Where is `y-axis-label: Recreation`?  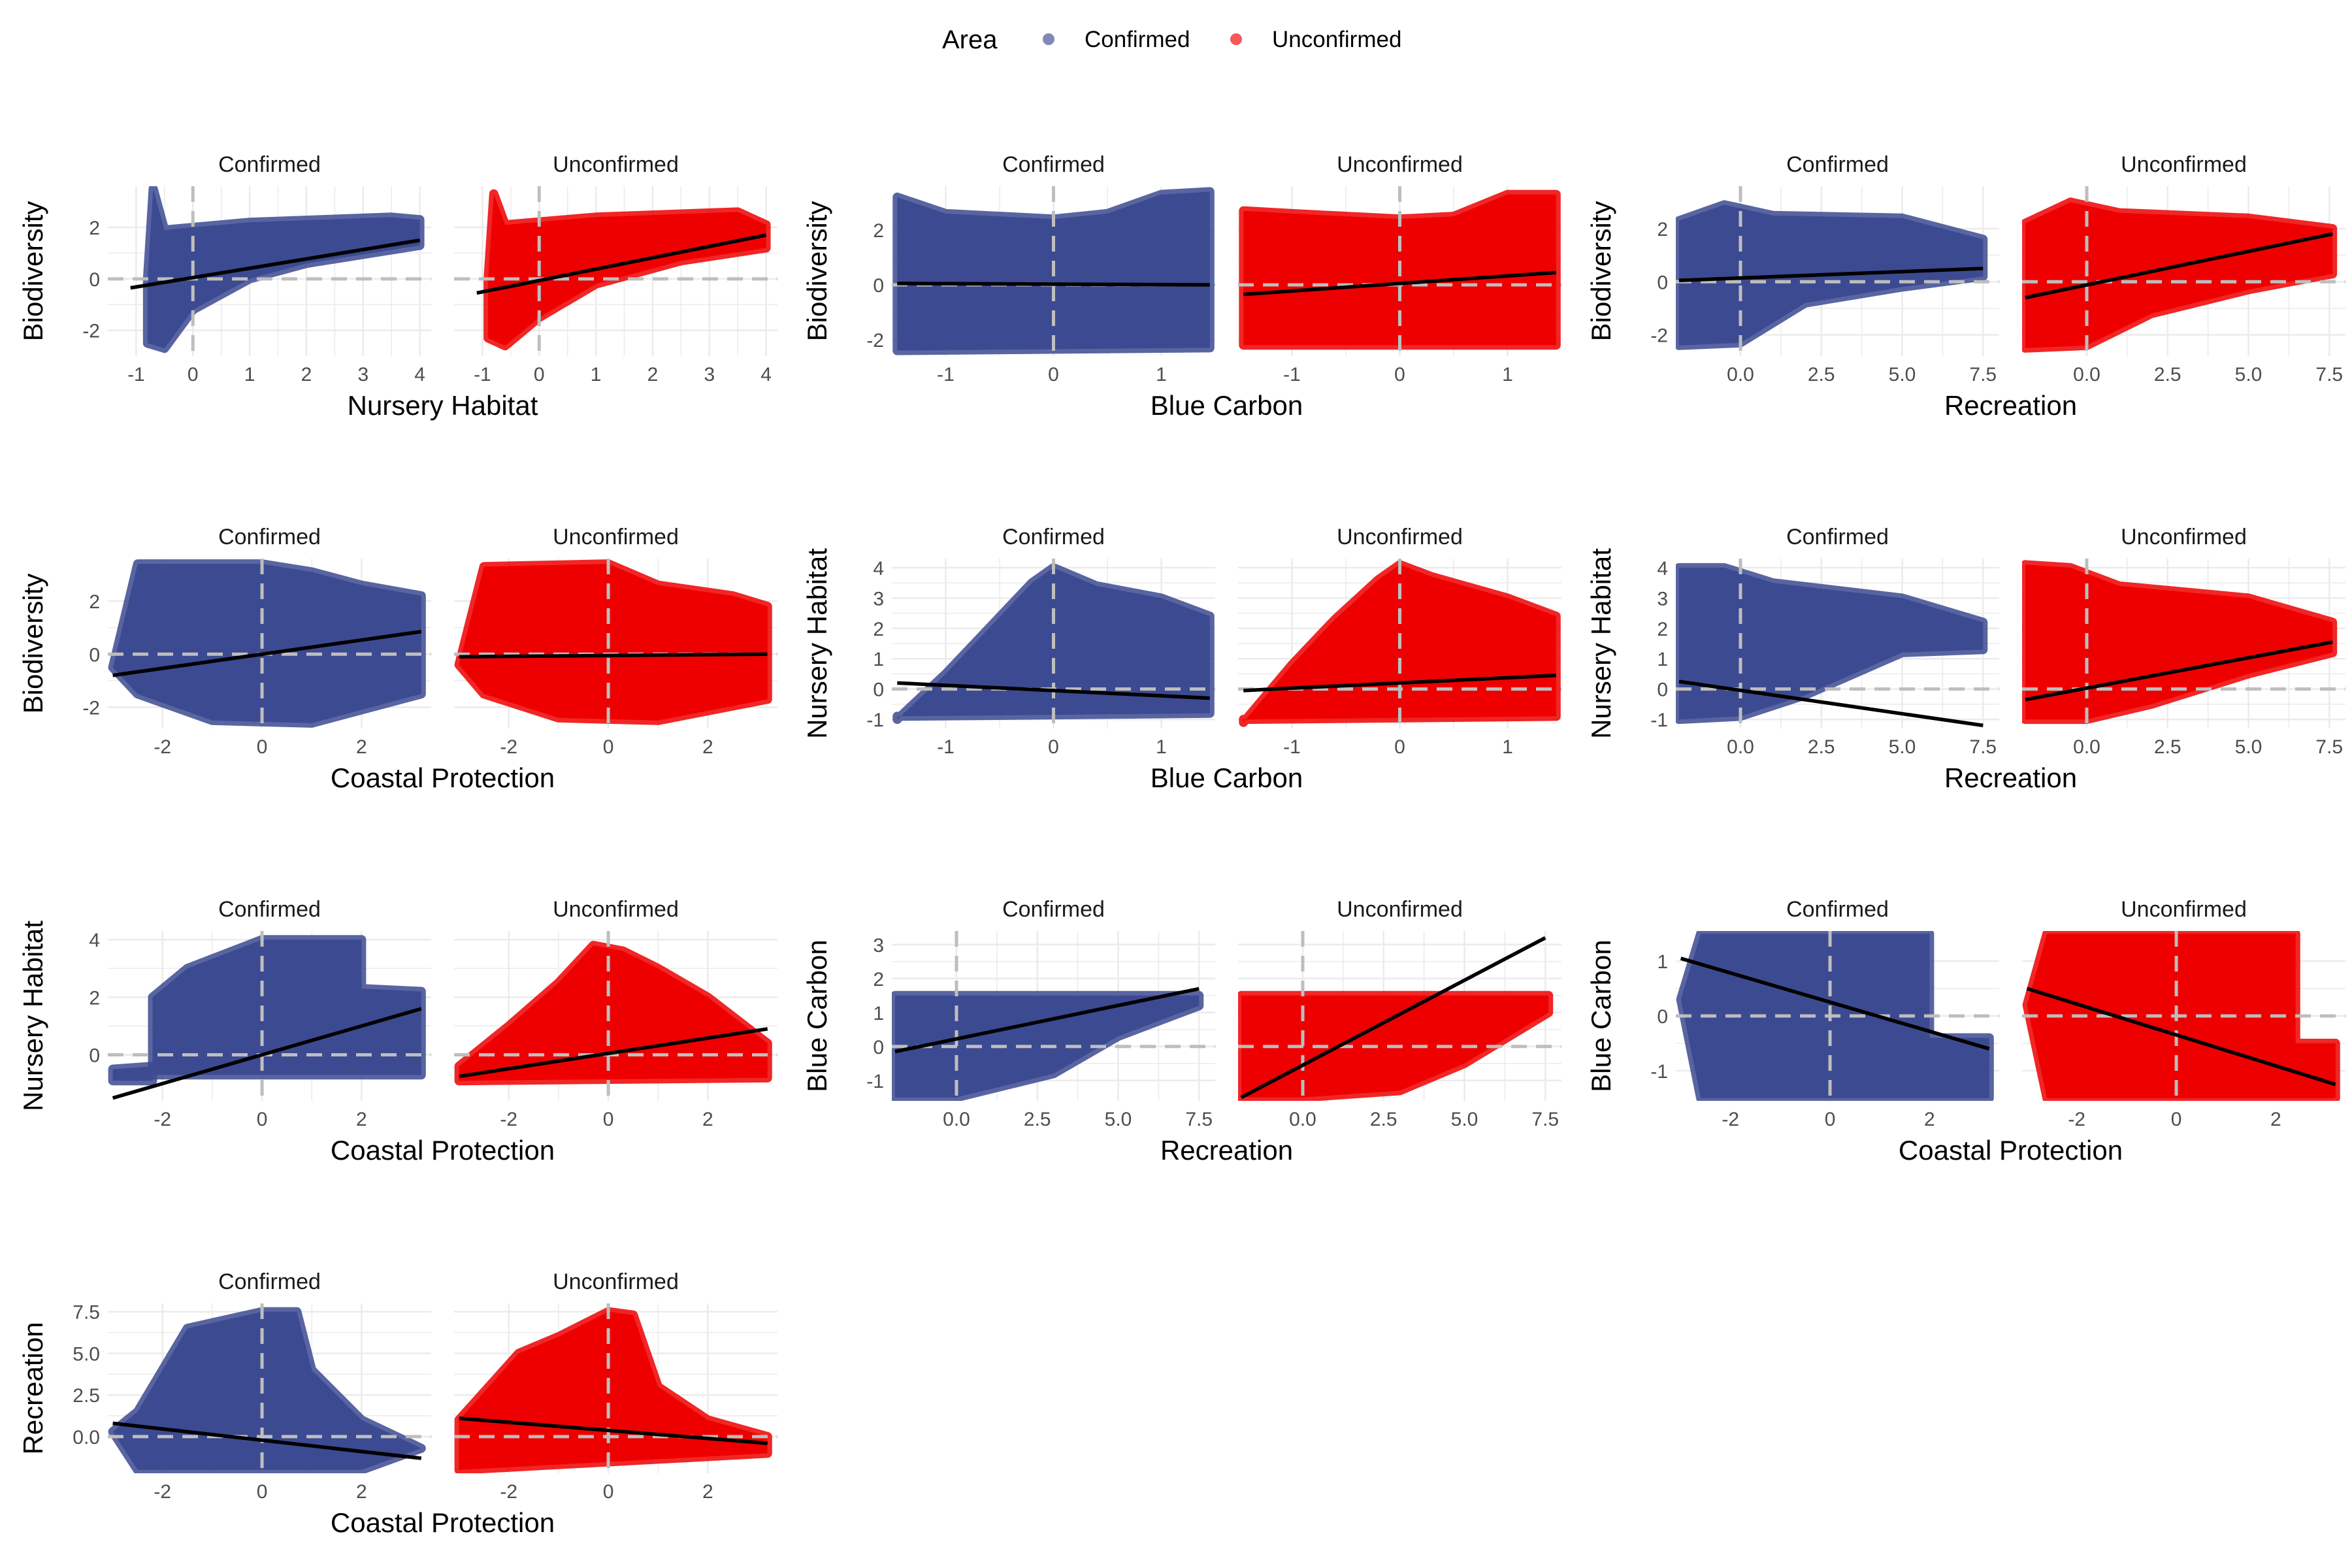 y-axis-label: Recreation is located at coordinates (33, 1388).